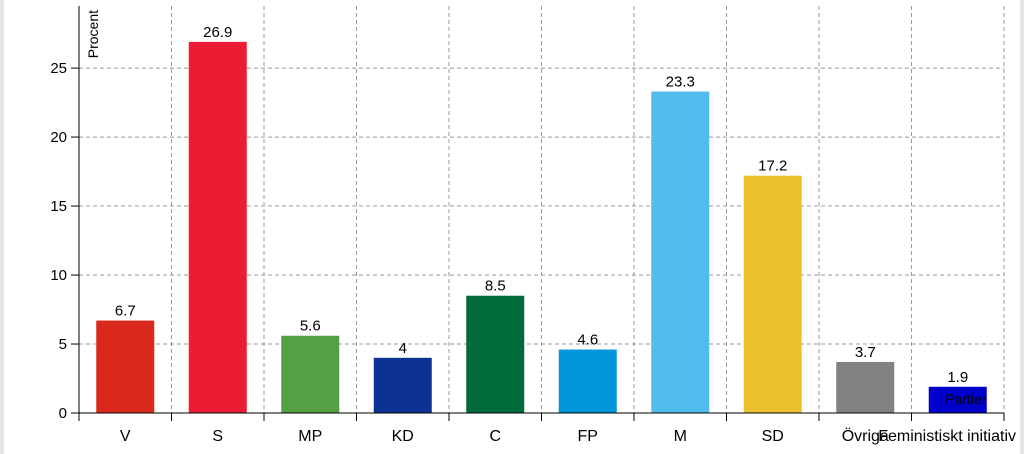 This screenshot has height=454, width=1024. I want to click on data-label: 1.9, so click(957, 377).